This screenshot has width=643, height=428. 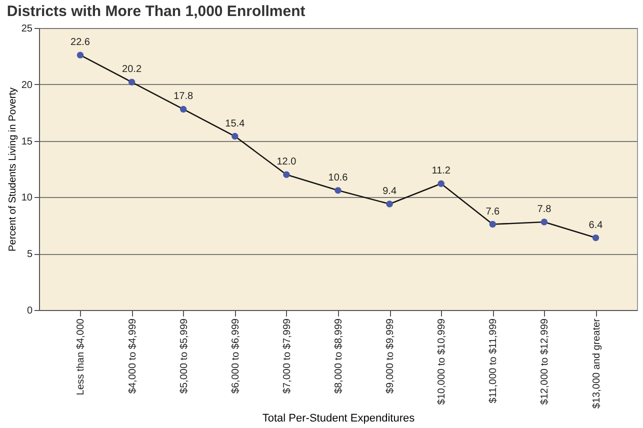 I want to click on data-label: 7.8, so click(x=544, y=210).